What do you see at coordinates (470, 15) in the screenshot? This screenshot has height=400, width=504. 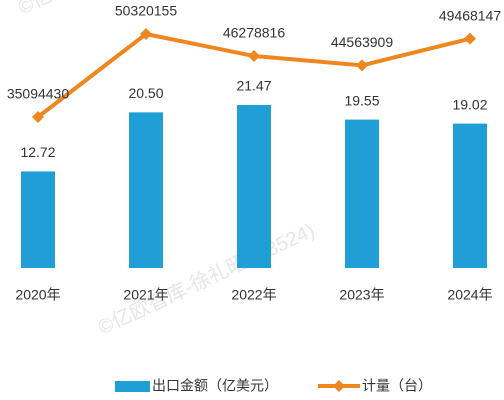 I see `data-label: 49468147` at bounding box center [470, 15].